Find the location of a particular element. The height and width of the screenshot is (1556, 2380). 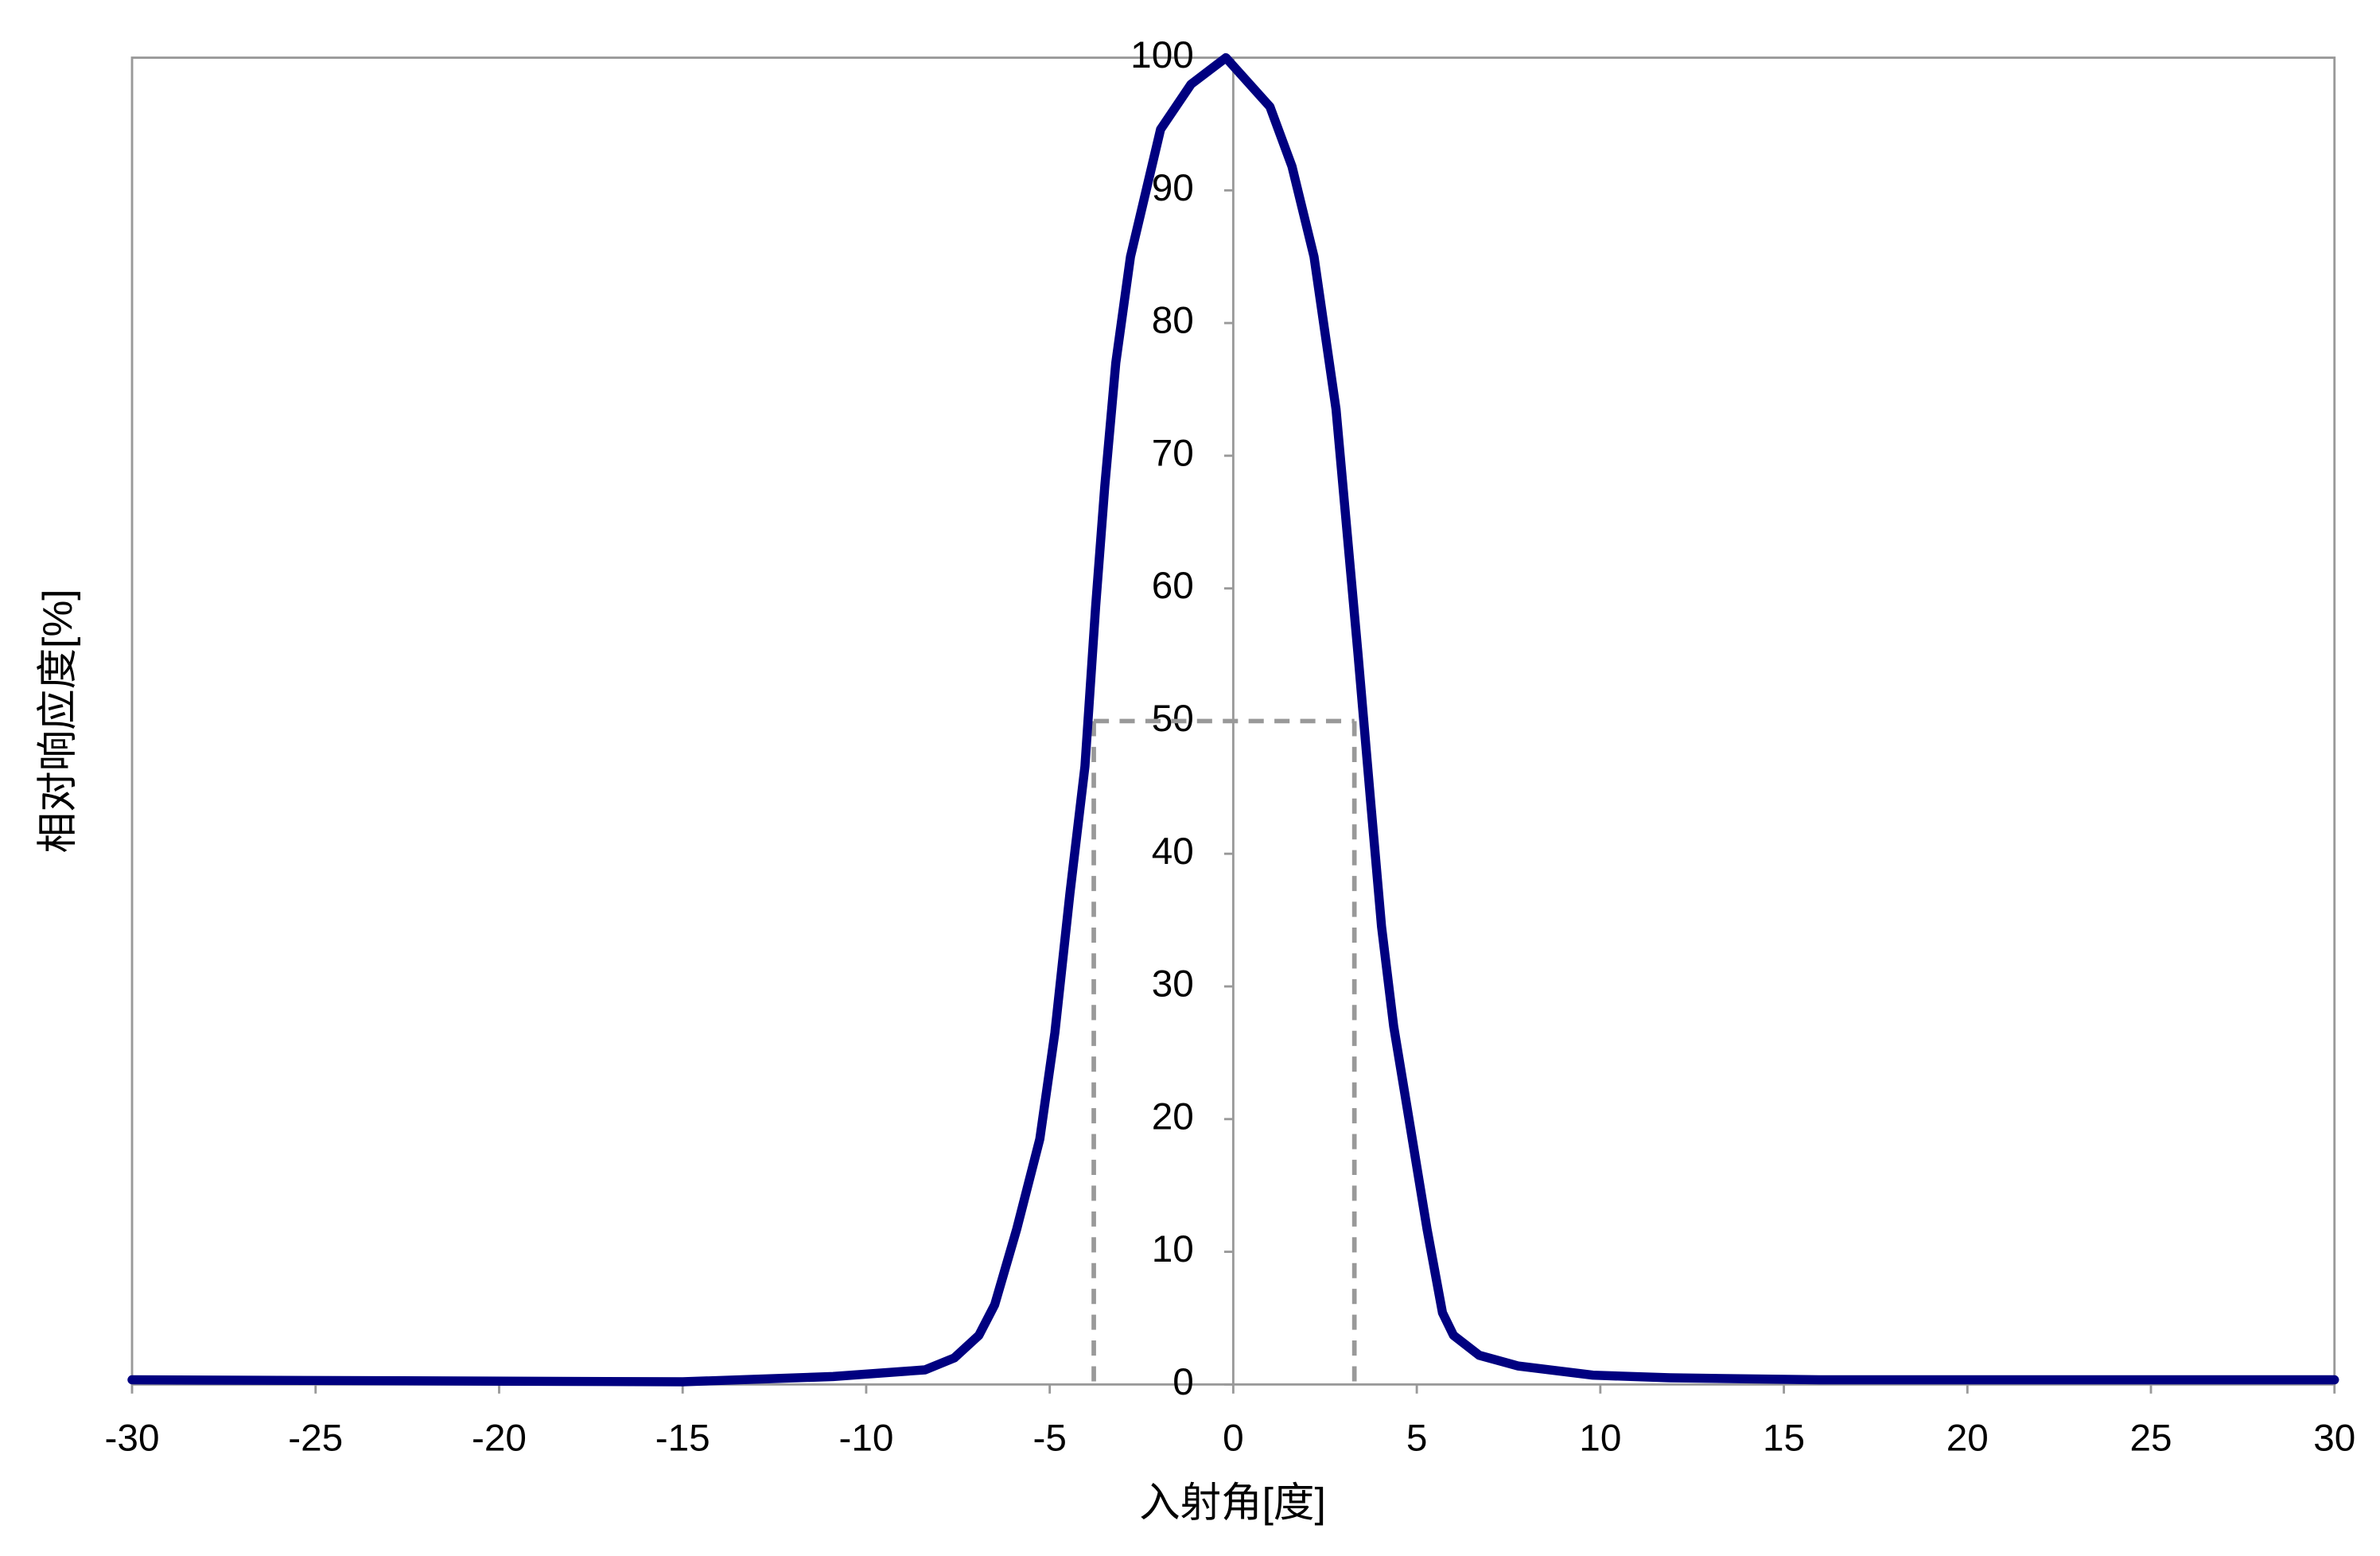

x-axis-label: 入射角[度] is located at coordinates (1232, 1503).